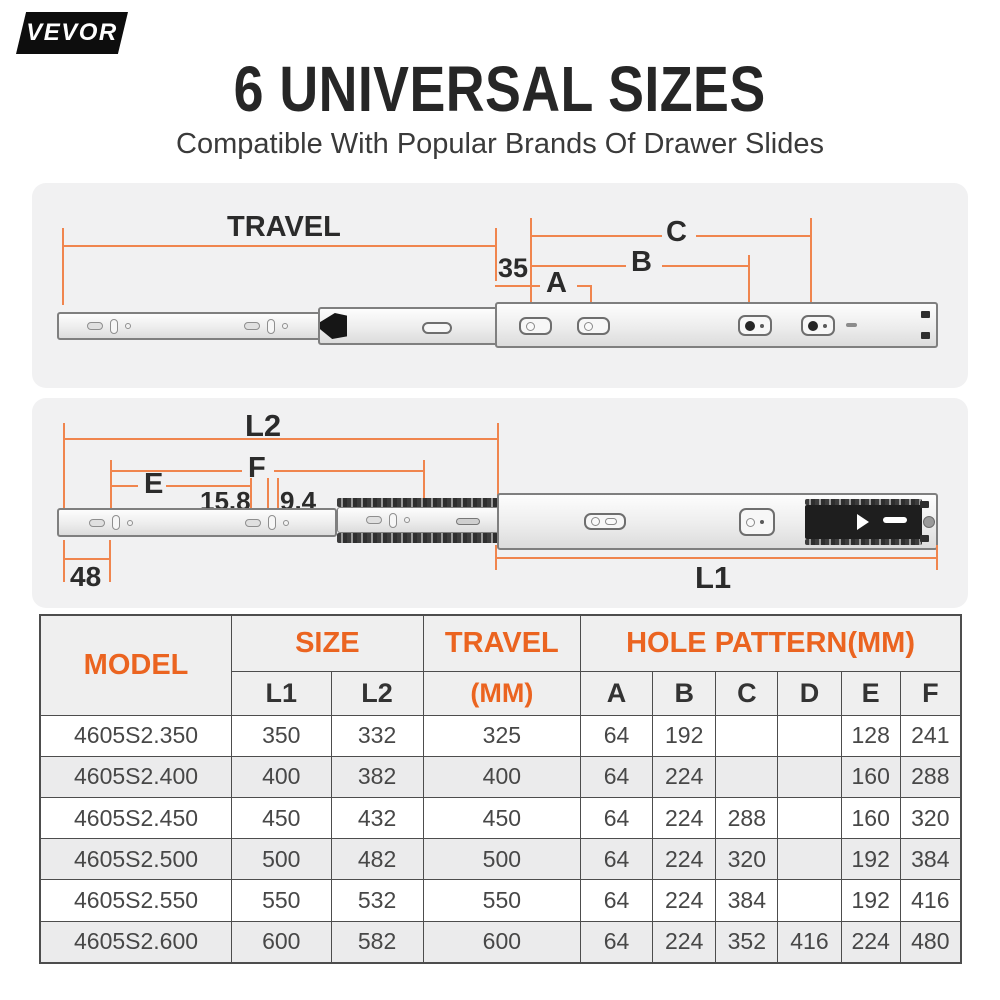  What do you see at coordinates (327, 643) in the screenshot?
I see `col-header-size: SIZE` at bounding box center [327, 643].